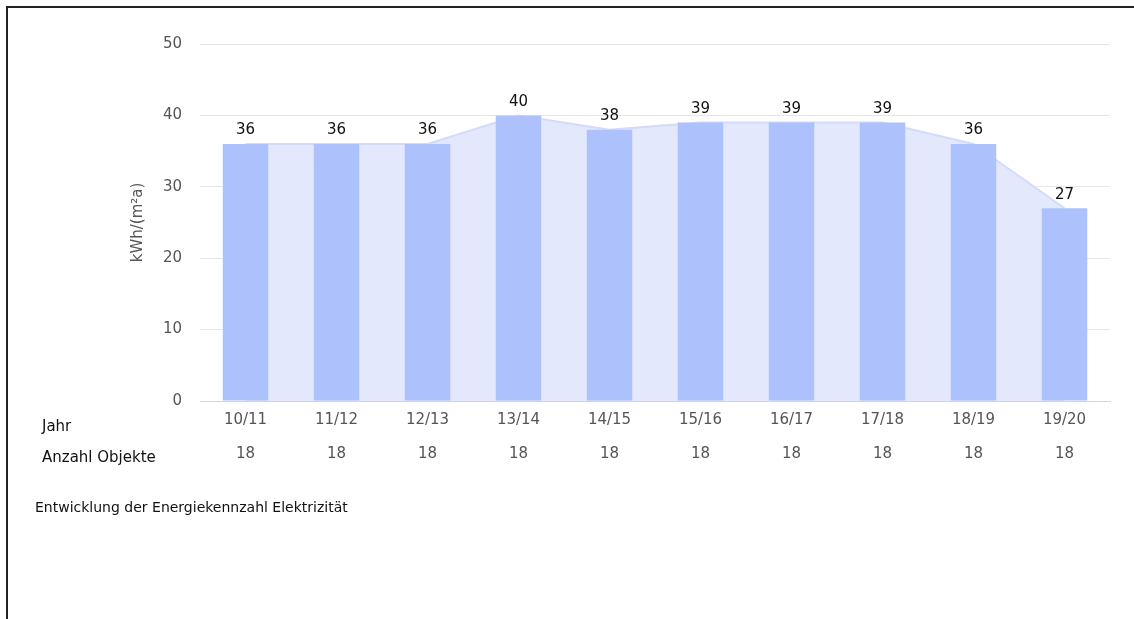 Image resolution: width=1134 pixels, height=619 pixels. Describe the element at coordinates (177, 399) in the screenshot. I see `y-tick-label: 0` at that location.